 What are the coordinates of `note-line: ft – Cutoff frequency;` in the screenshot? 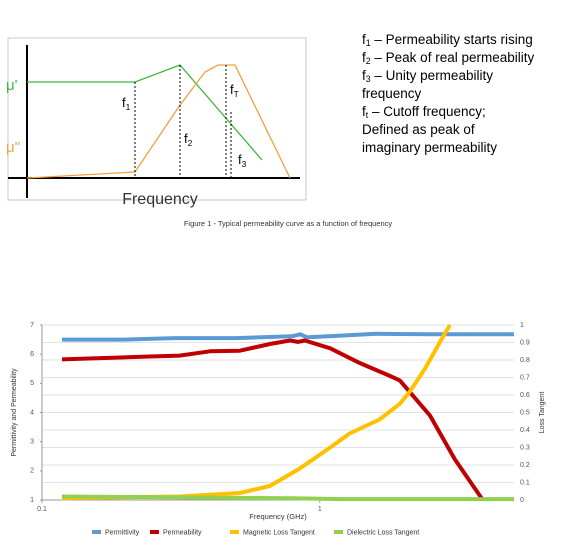 It's located at (424, 112).